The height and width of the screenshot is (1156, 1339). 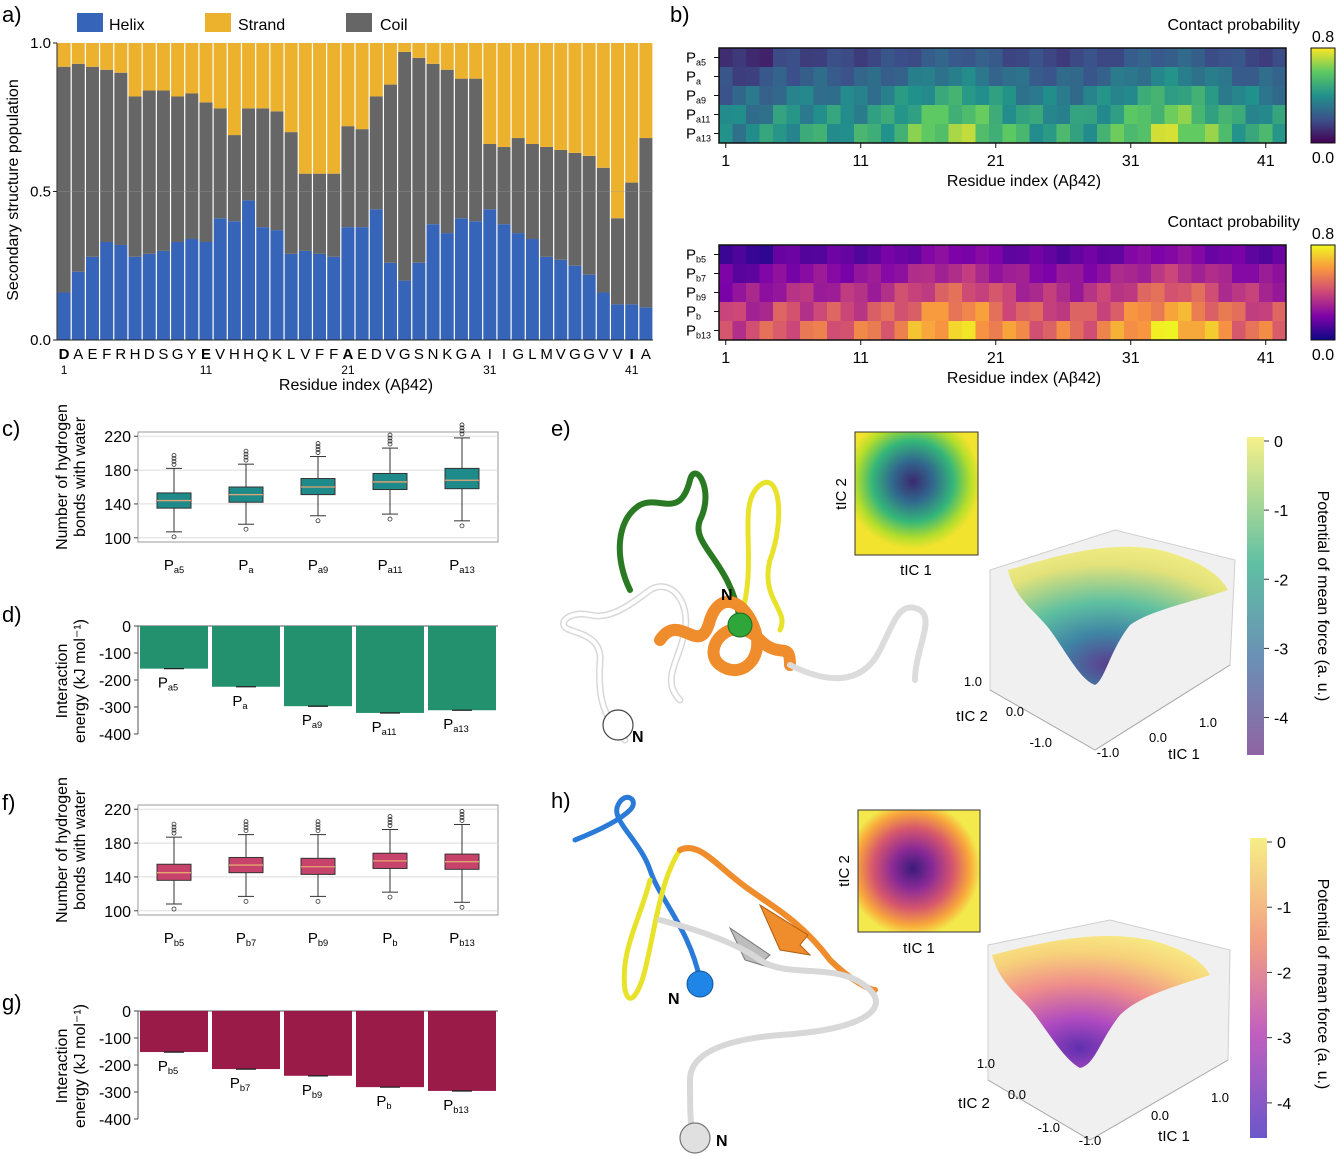 What do you see at coordinates (973, 681) in the screenshot?
I see `surface-e-ytick-0: 1.0` at bounding box center [973, 681].